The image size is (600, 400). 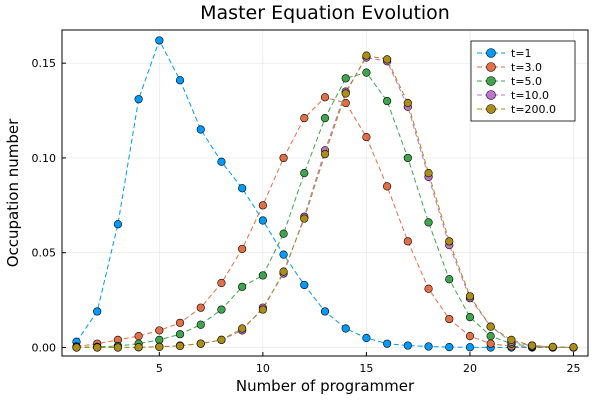 I want to click on x-tick-label: 10, so click(x=263, y=368).